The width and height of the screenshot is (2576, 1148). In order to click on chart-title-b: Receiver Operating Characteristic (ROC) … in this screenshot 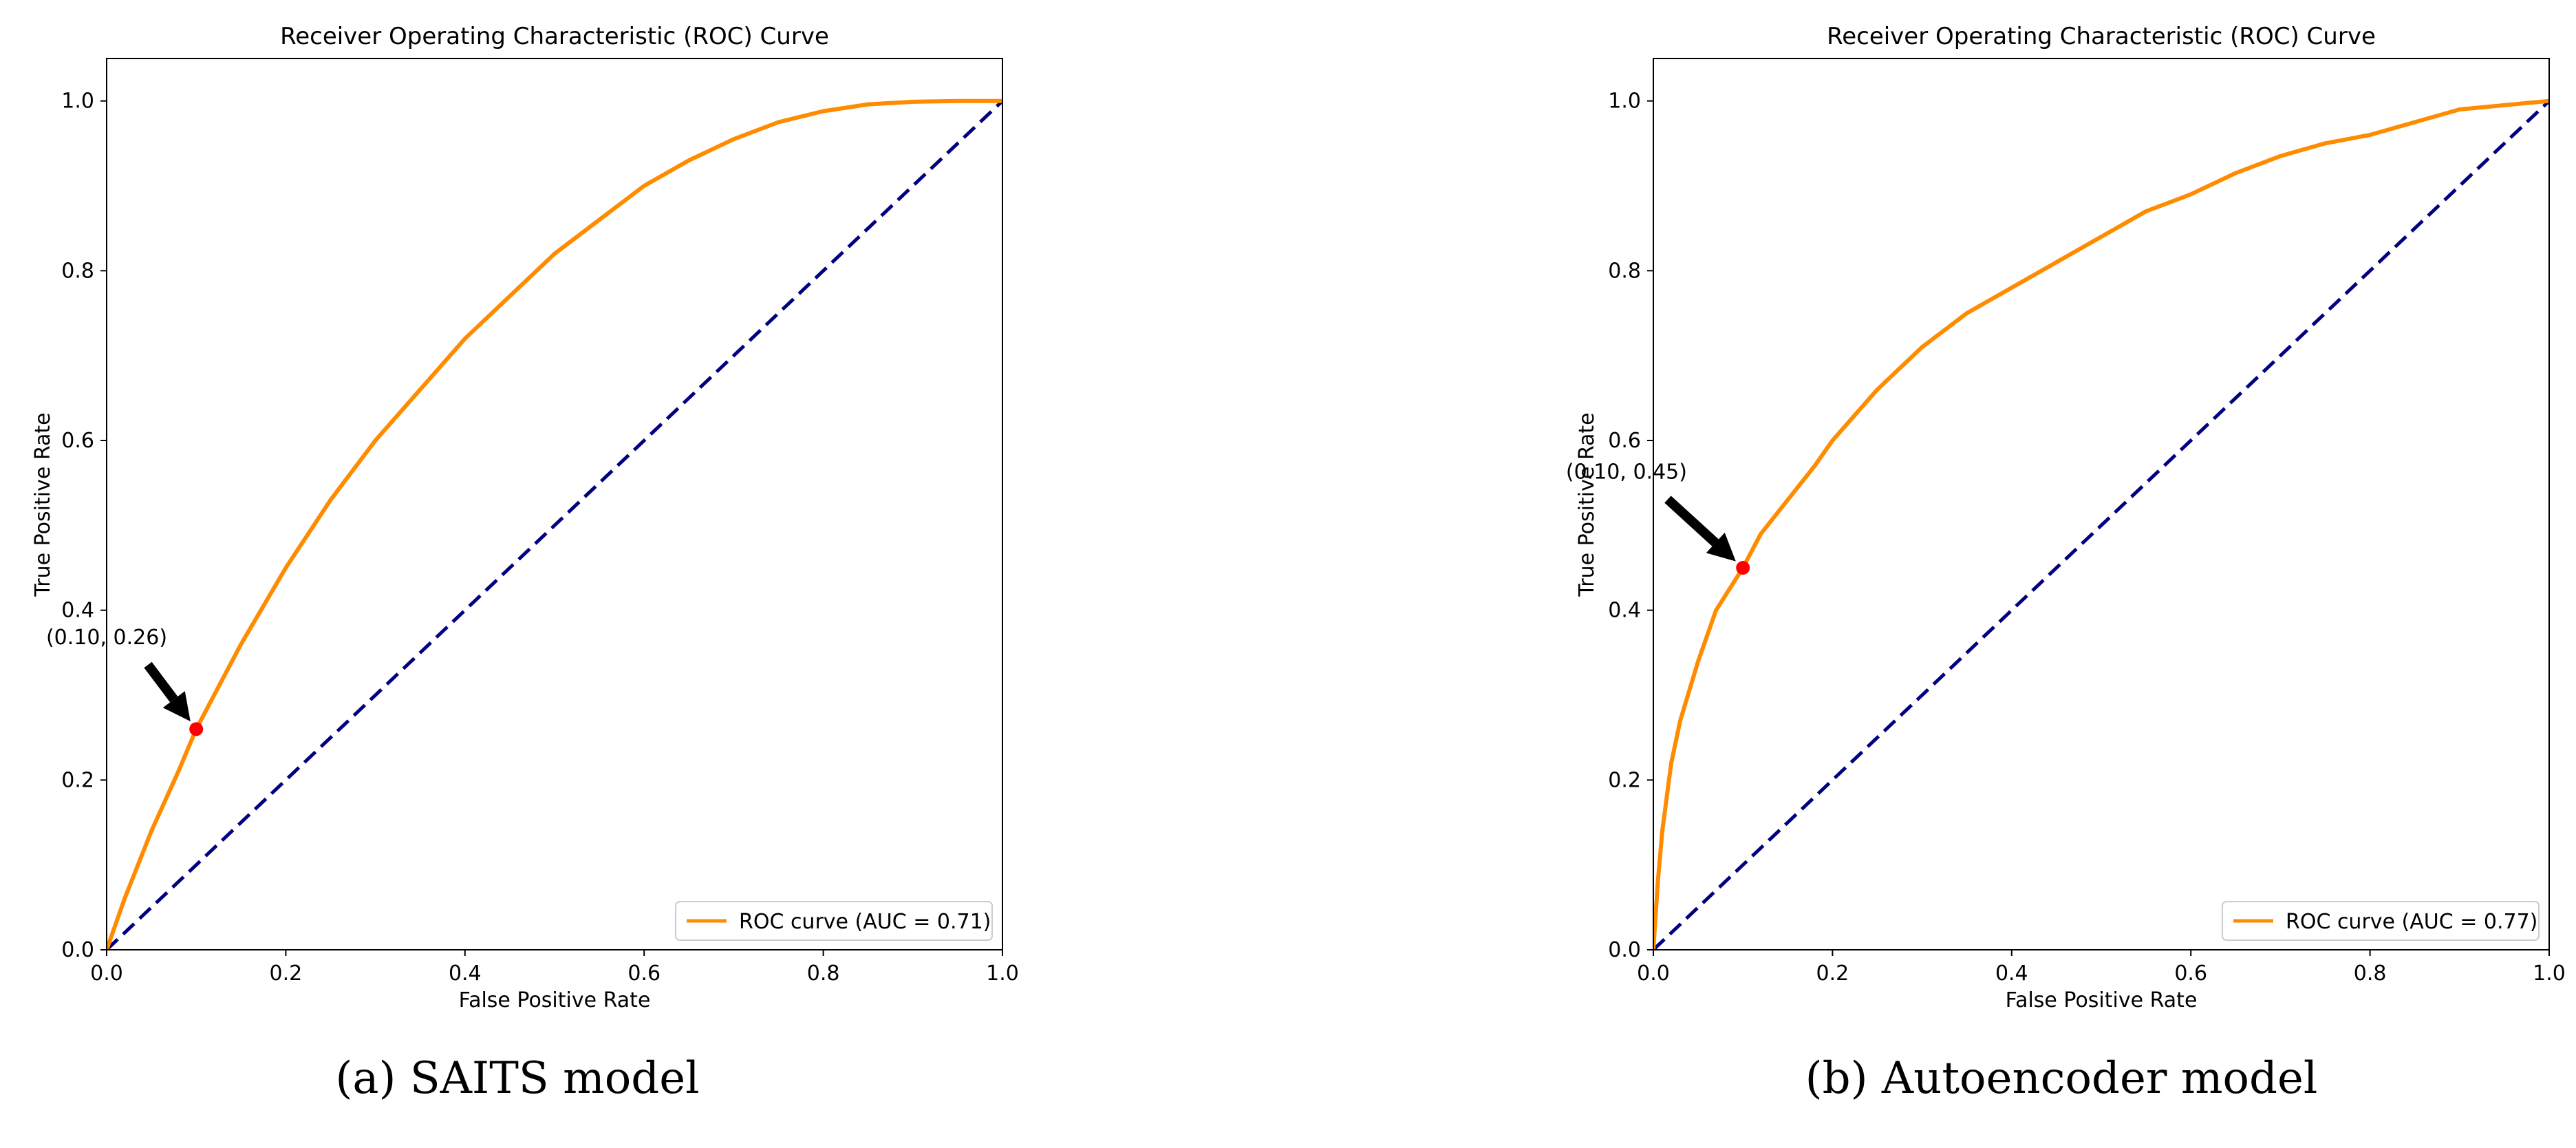, I will do `click(2101, 37)`.